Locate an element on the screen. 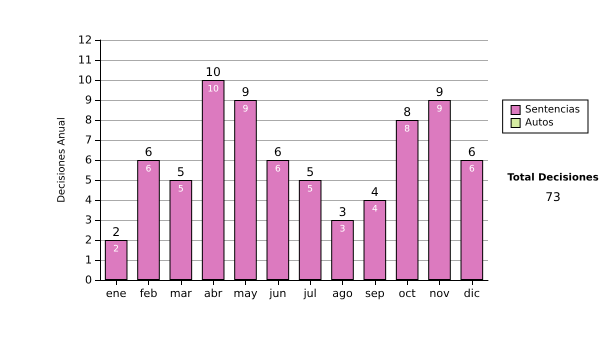 This screenshot has height=340, width=600. x-tick-label: nov is located at coordinates (439, 293).